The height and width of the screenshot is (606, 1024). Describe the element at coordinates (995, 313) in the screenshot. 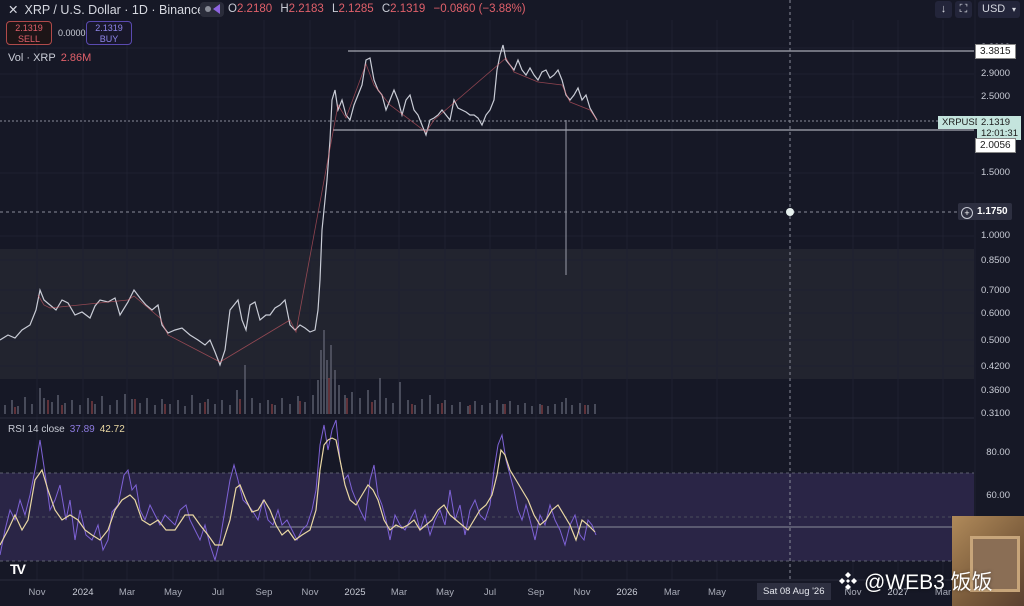

I see `price-tick: 0.6000` at that location.